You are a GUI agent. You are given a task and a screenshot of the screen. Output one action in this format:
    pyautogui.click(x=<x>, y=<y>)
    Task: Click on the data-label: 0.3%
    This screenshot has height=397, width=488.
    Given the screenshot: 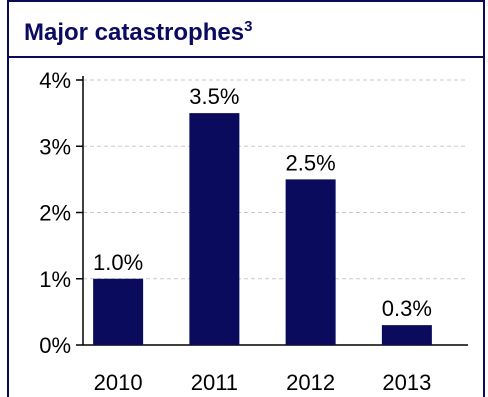 What is the action you would take?
    pyautogui.click(x=407, y=308)
    